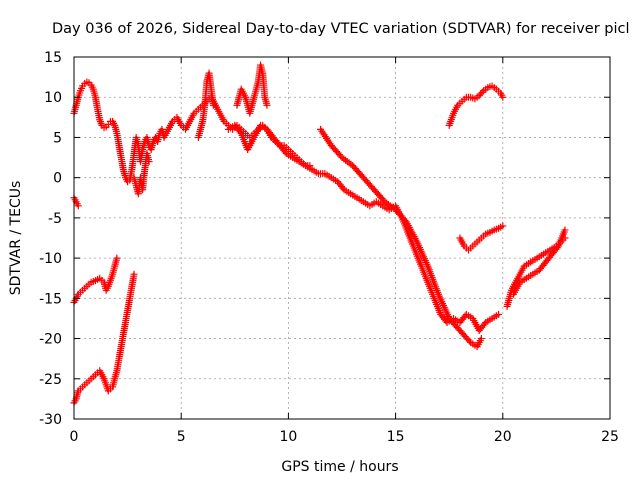 This screenshot has height=480, width=640. What do you see at coordinates (53, 58) in the screenshot?
I see `y-tick-label: 15` at bounding box center [53, 58].